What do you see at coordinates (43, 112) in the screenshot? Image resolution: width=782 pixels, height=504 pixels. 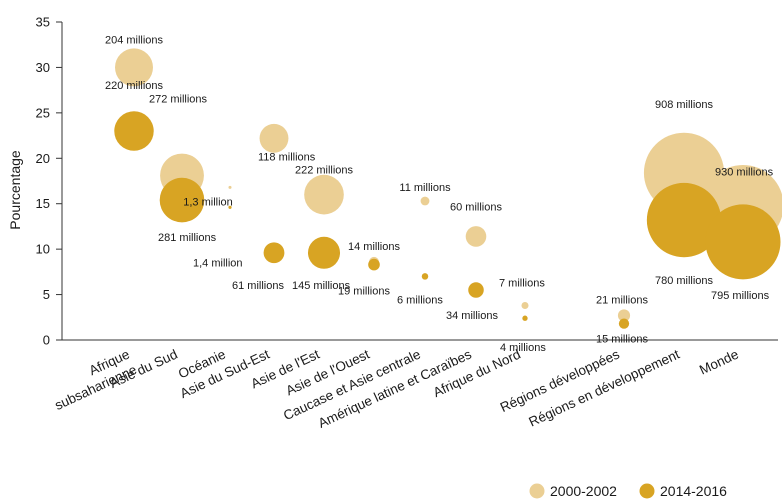 I see `y-tick-label: 25` at bounding box center [43, 112].